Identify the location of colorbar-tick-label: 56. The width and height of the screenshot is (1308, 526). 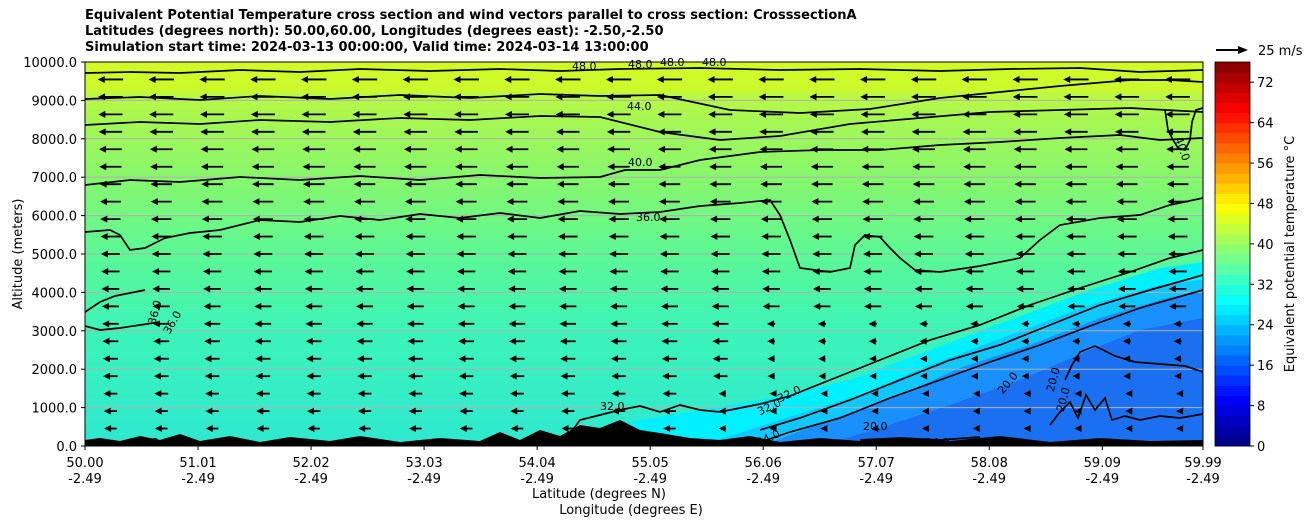
(1265, 164).